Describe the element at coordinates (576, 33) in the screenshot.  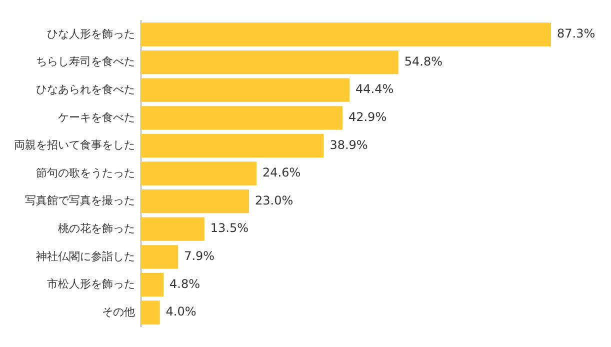
I see `data-label: 87.3%` at that location.